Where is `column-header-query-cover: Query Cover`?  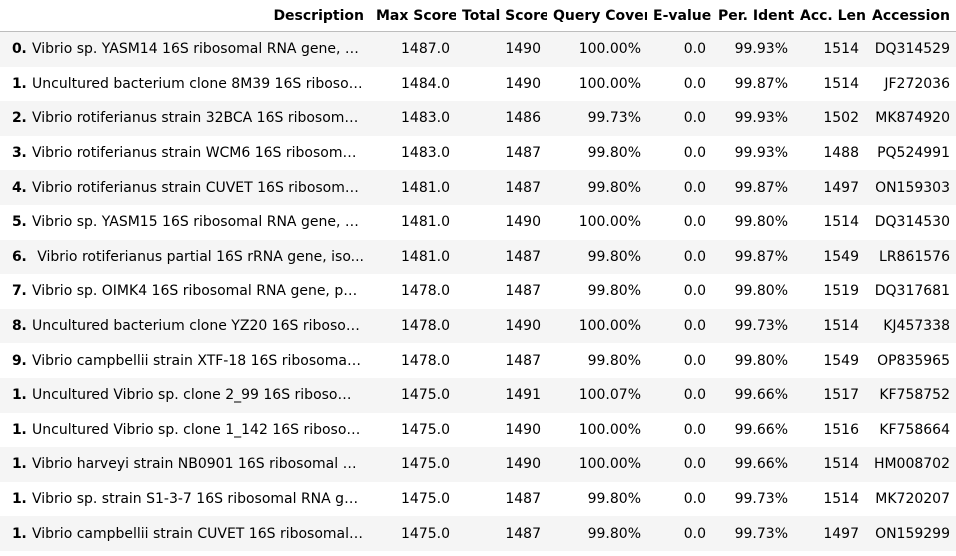 column-header-query-cover: Query Cover is located at coordinates (597, 16).